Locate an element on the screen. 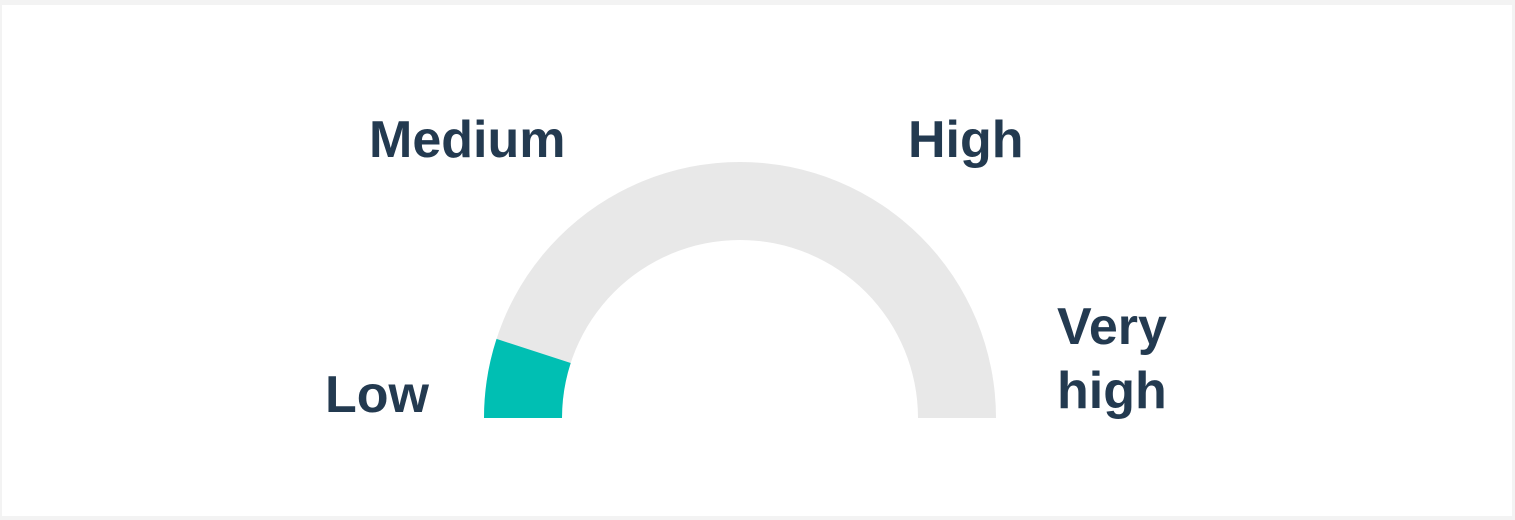  gauge-fill is located at coordinates (527, 378).